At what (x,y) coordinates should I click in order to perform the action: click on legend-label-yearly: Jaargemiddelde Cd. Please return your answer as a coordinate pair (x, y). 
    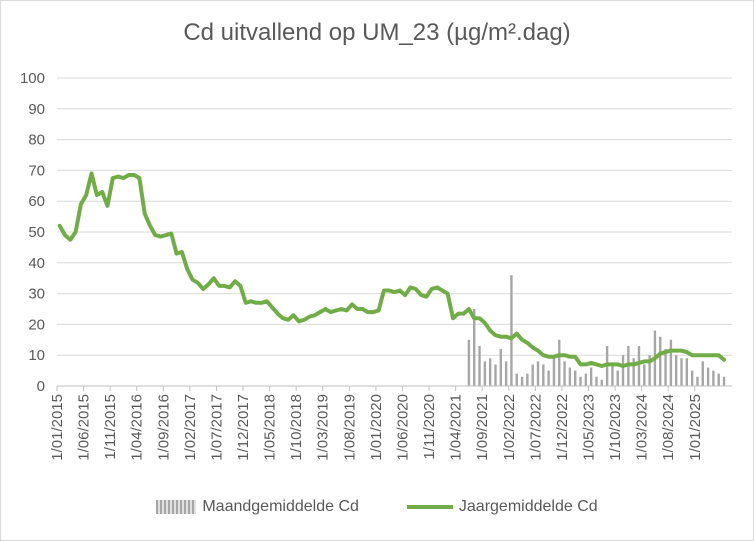
    Looking at the image, I should click on (528, 506).